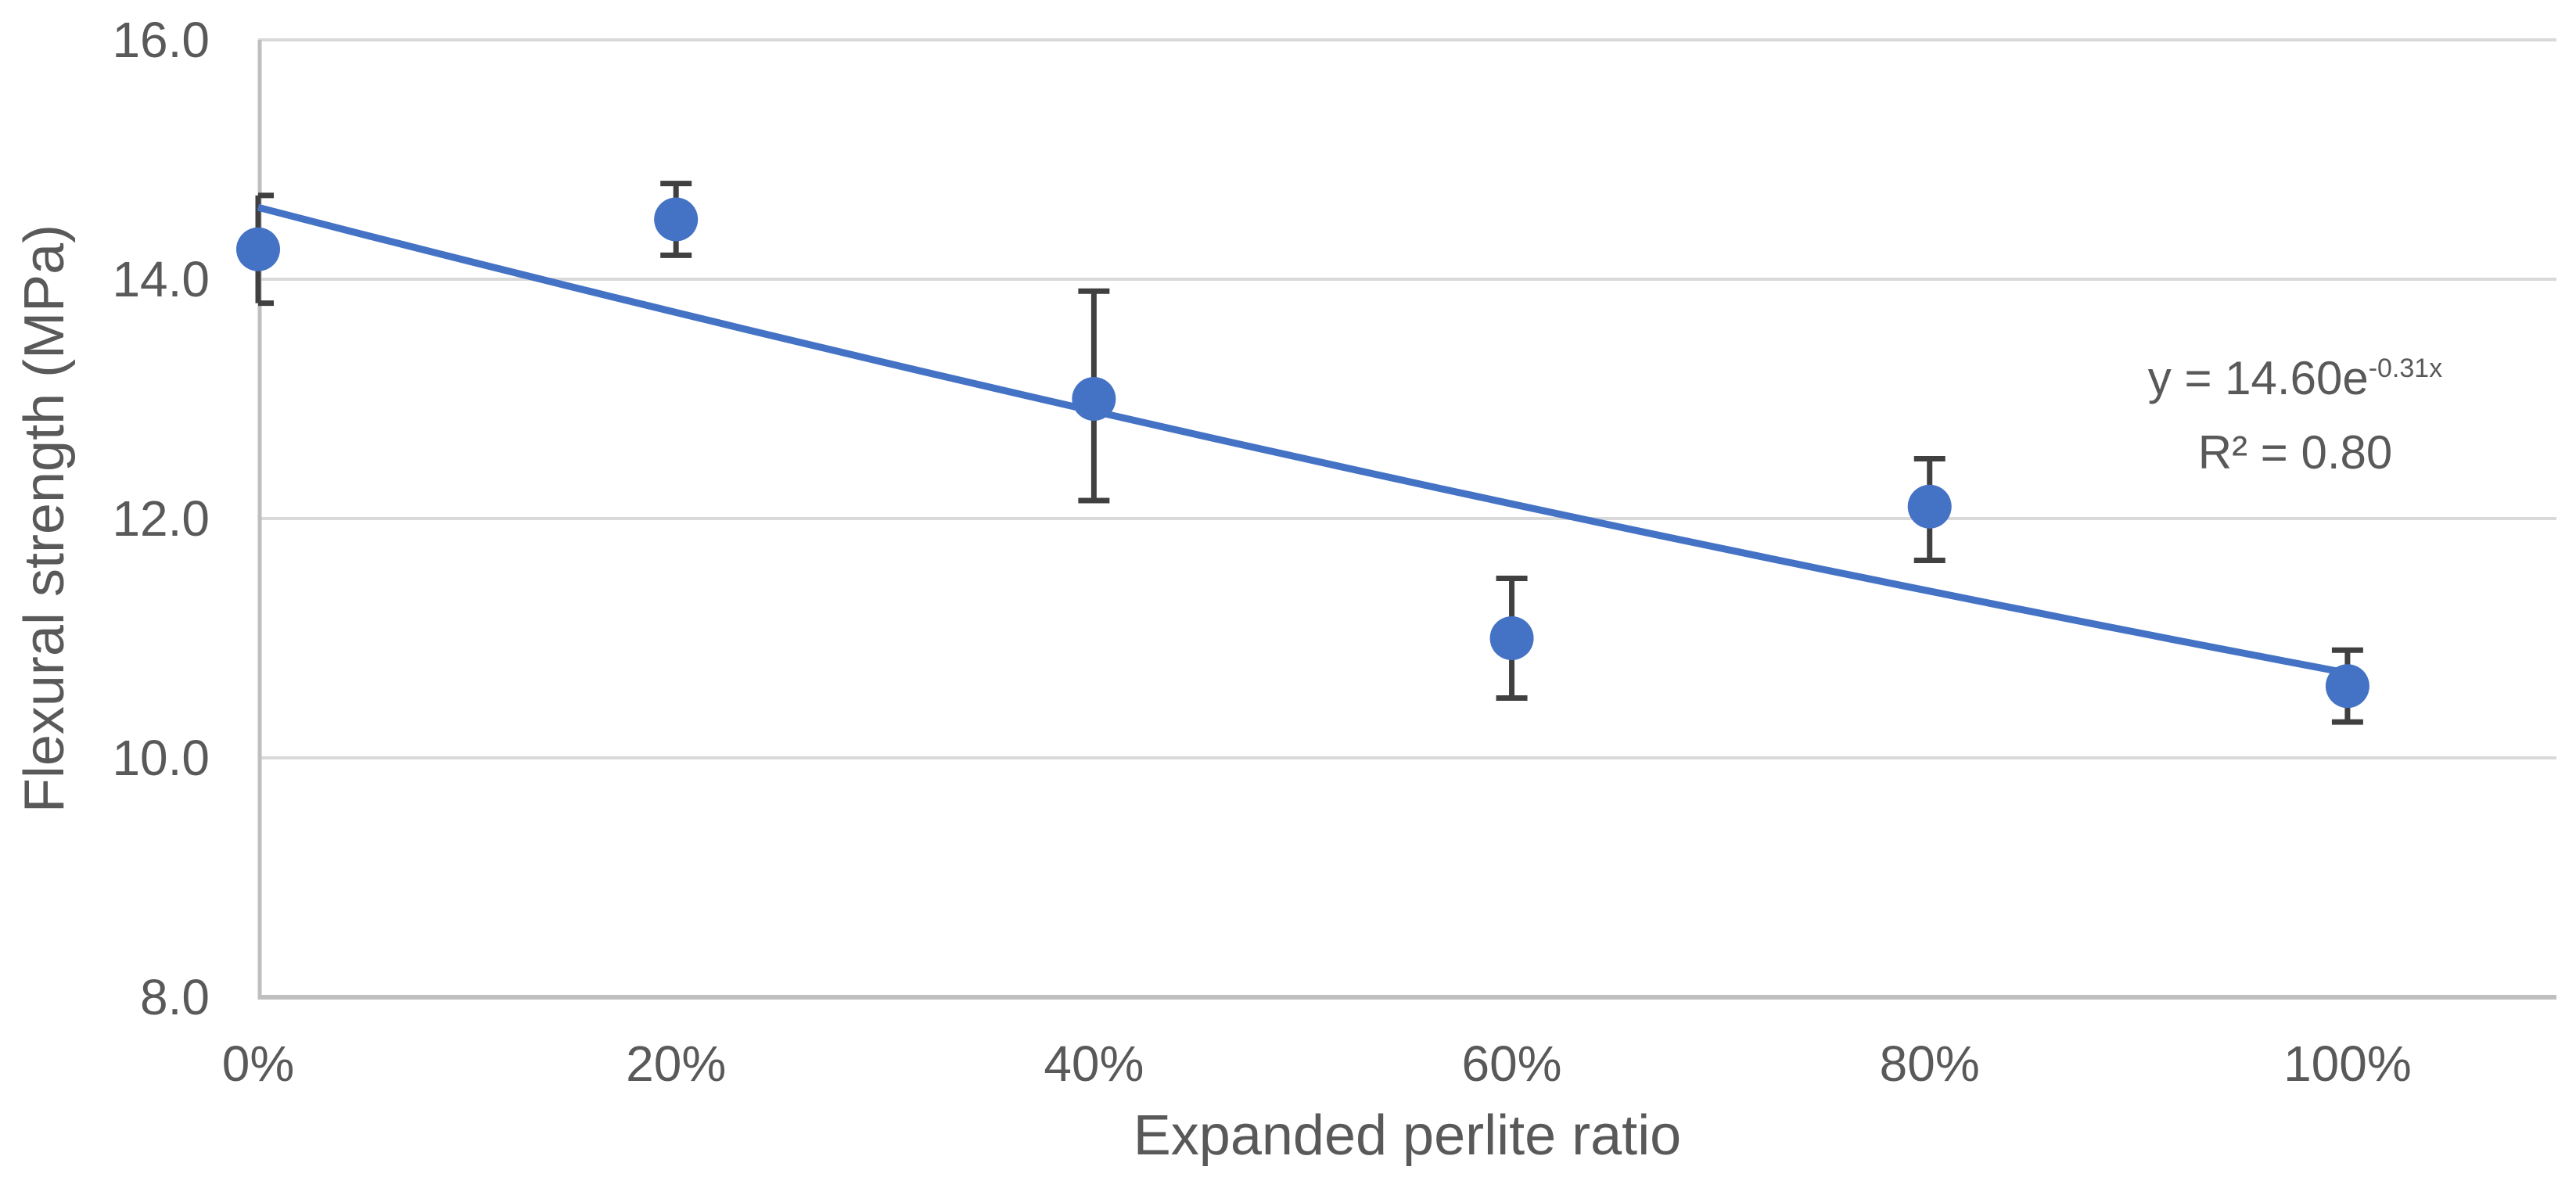 The image size is (2576, 1181). What do you see at coordinates (44, 518) in the screenshot?
I see `y-axis-title: Flexural strength (MPa)` at bounding box center [44, 518].